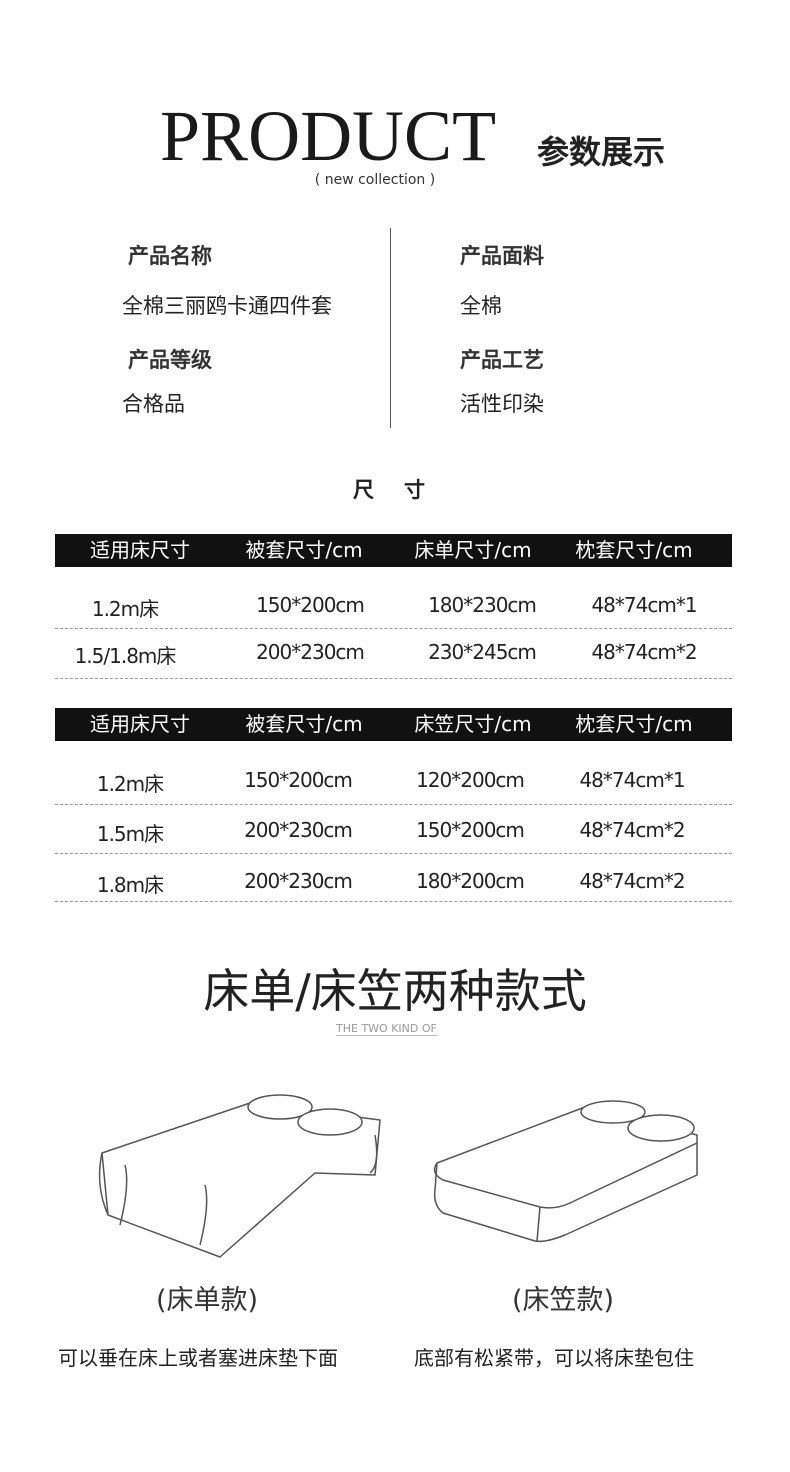 This screenshot has width=790, height=1472. I want to click on info-label: 产品名称, so click(170, 256).